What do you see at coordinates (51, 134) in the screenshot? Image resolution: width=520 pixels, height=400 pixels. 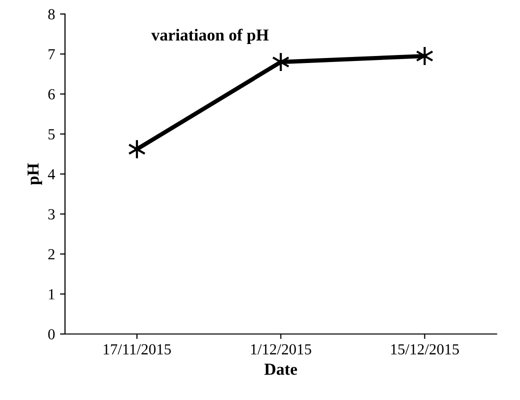 I see `y-tick-label: 5` at bounding box center [51, 134].